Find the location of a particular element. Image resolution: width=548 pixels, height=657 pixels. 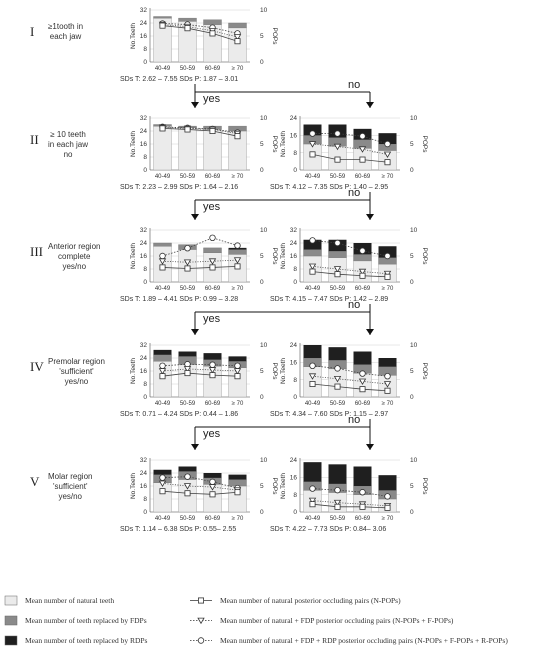

chart-r3-c1-ytick-right: 10 is located at coordinates (264, 230).